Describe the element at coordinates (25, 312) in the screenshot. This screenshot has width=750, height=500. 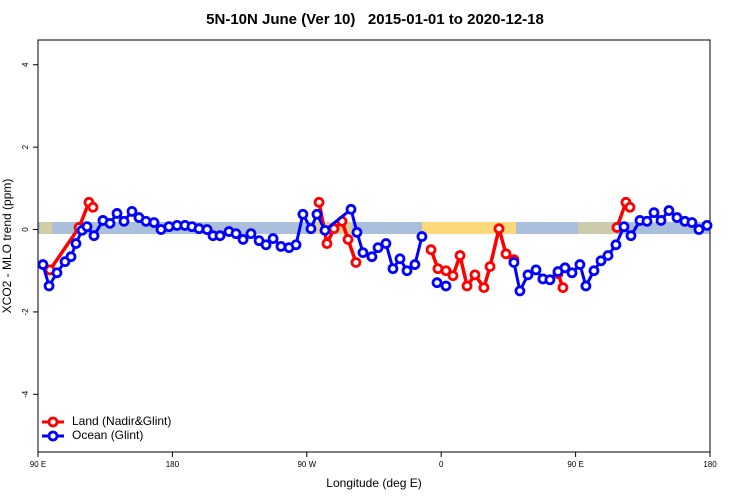
I see `y-tick-label: -2` at that location.